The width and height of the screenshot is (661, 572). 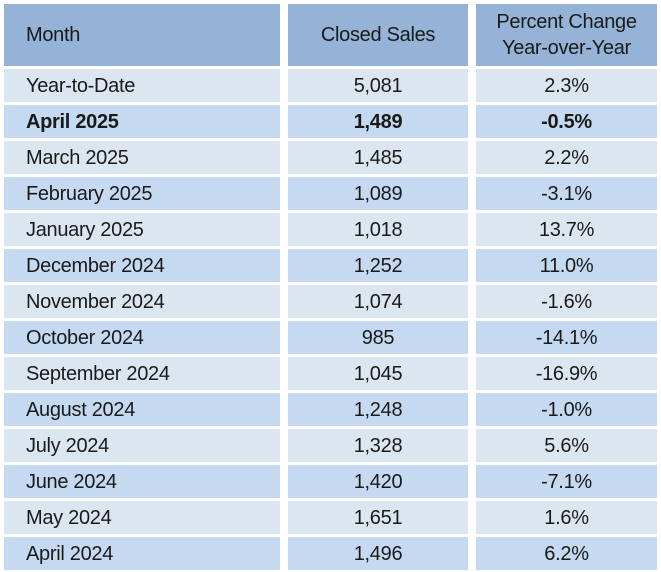 I want to click on value-cell: 11.0%, so click(x=566, y=265).